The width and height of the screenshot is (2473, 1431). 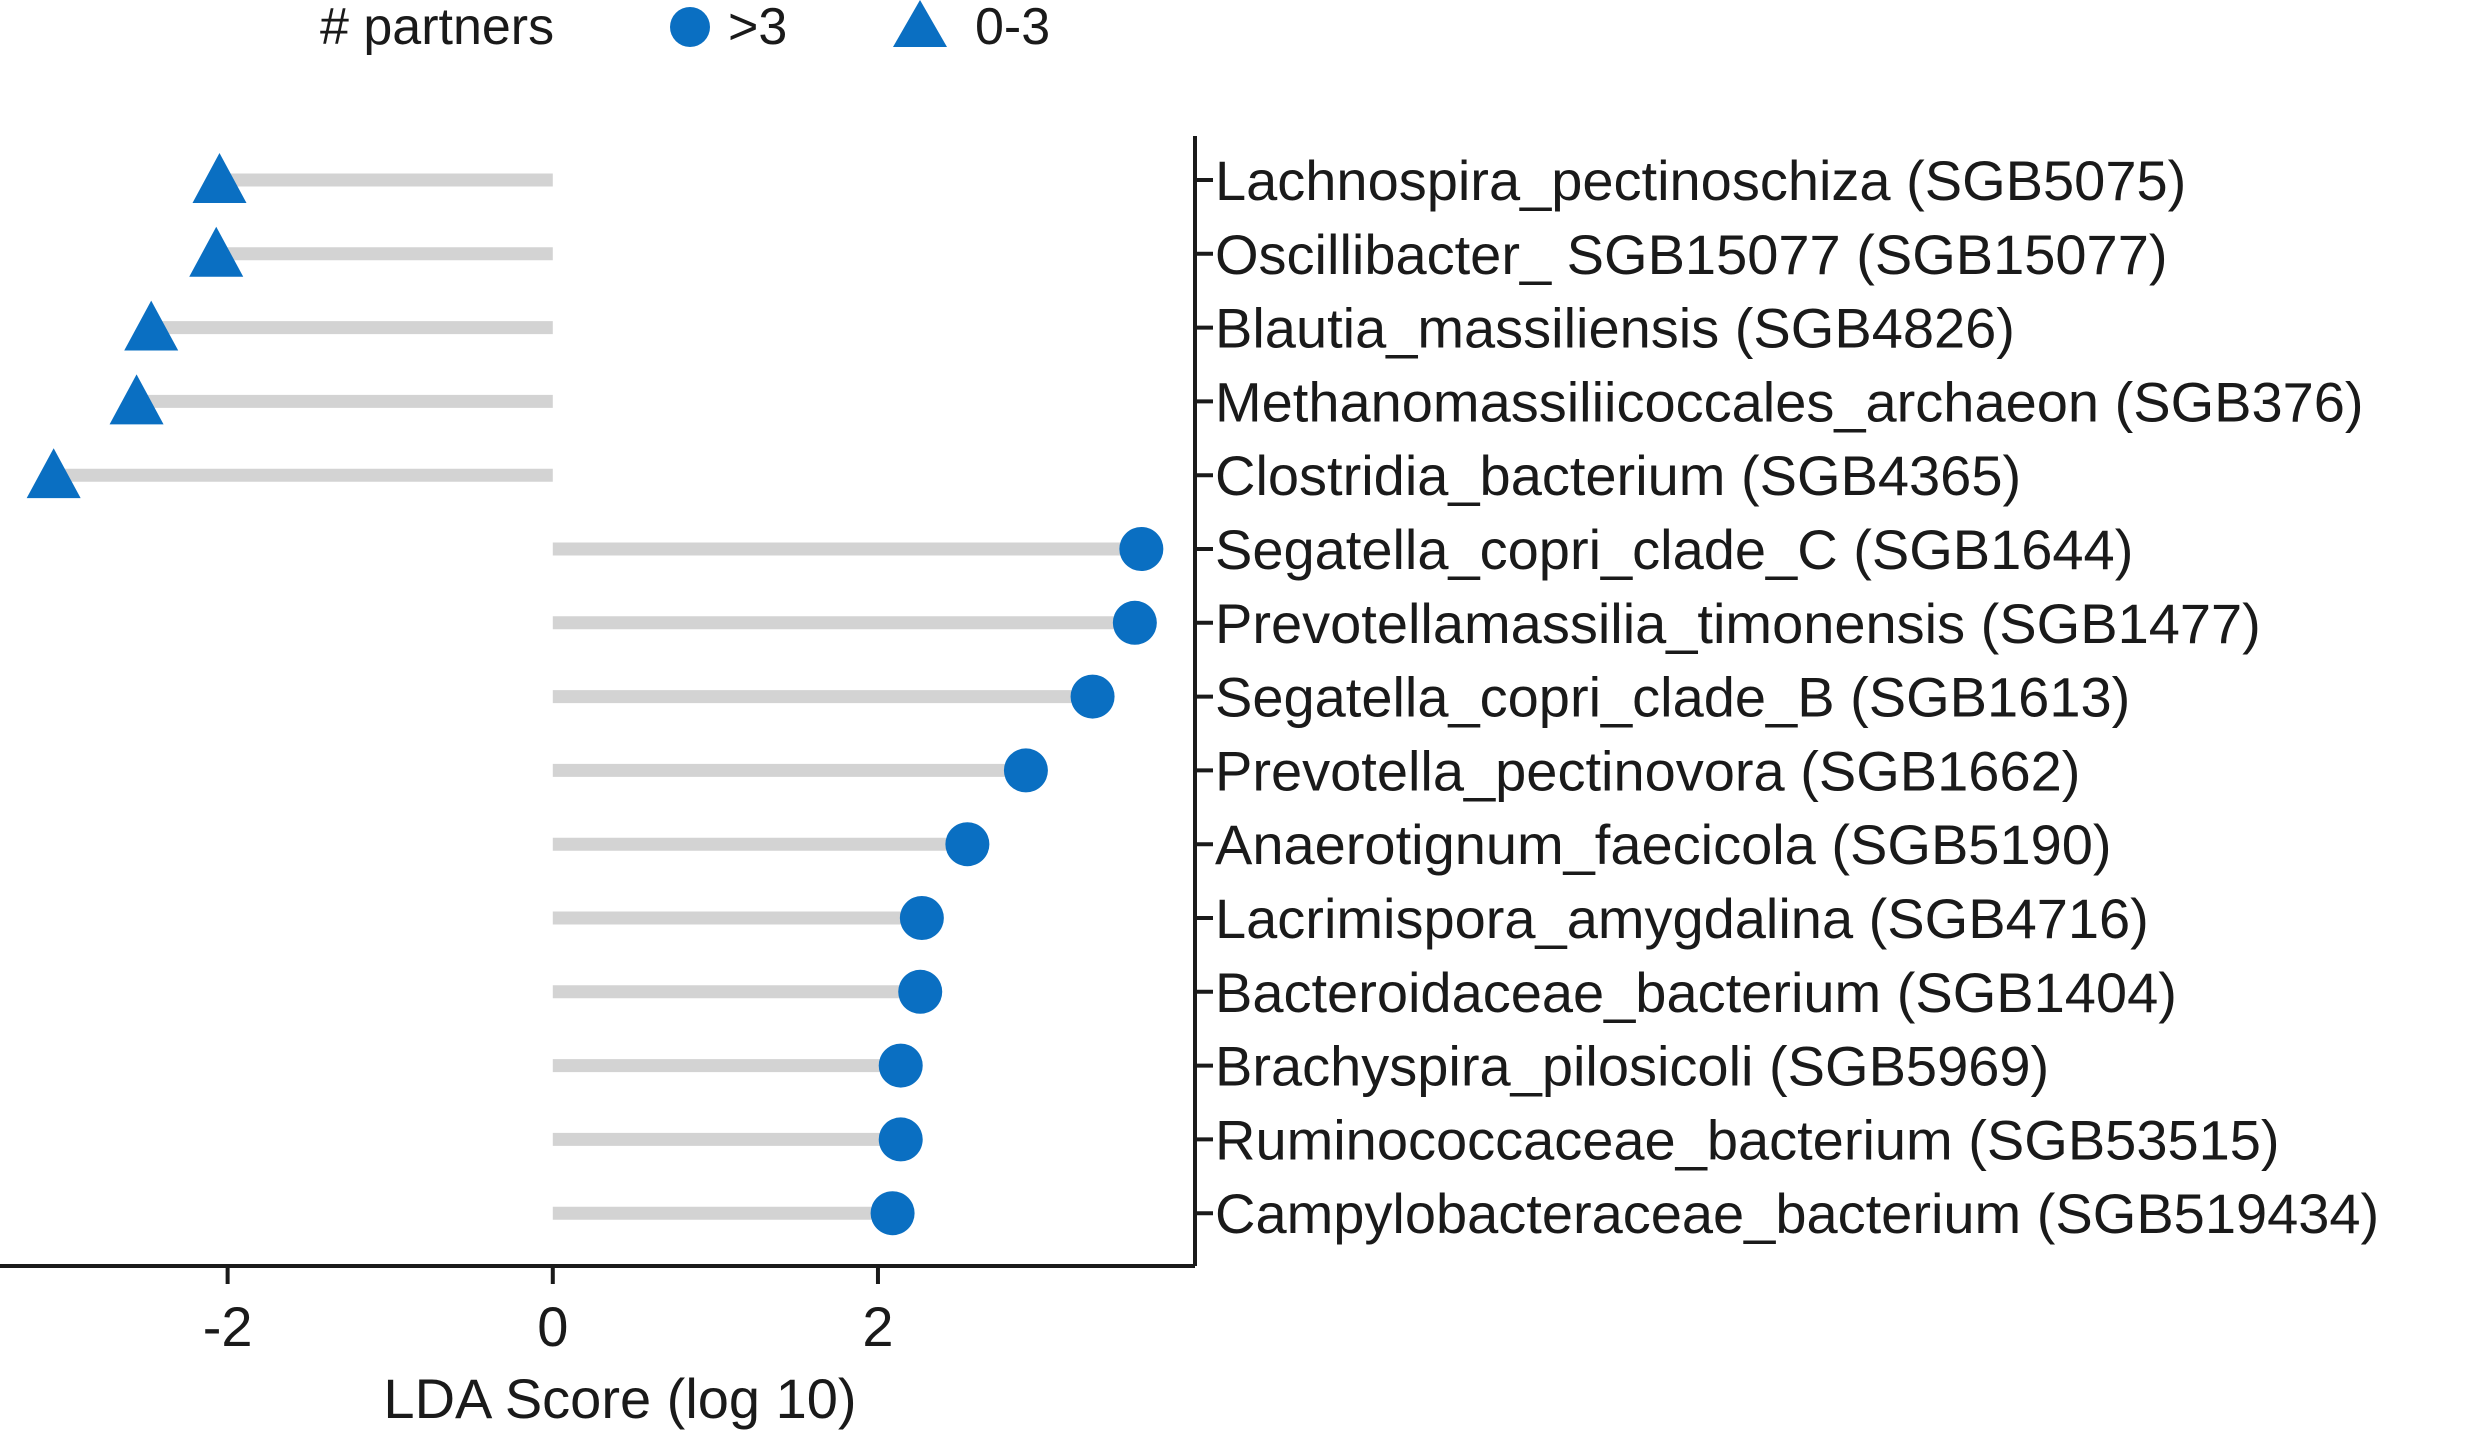 What do you see at coordinates (1012, 28) in the screenshot?
I see `legend-label-triangle: 0-3` at bounding box center [1012, 28].